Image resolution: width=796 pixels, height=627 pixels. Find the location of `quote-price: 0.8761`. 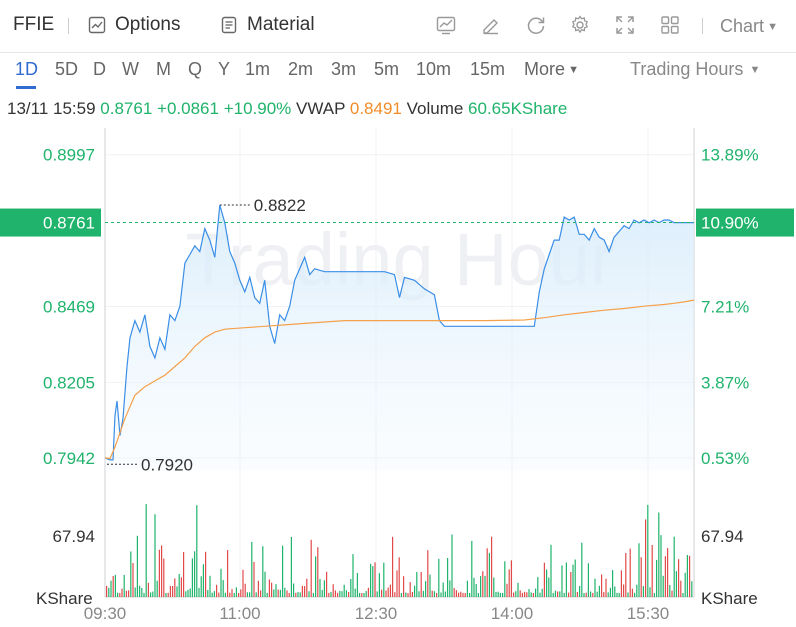

quote-price: 0.8761 is located at coordinates (126, 108).